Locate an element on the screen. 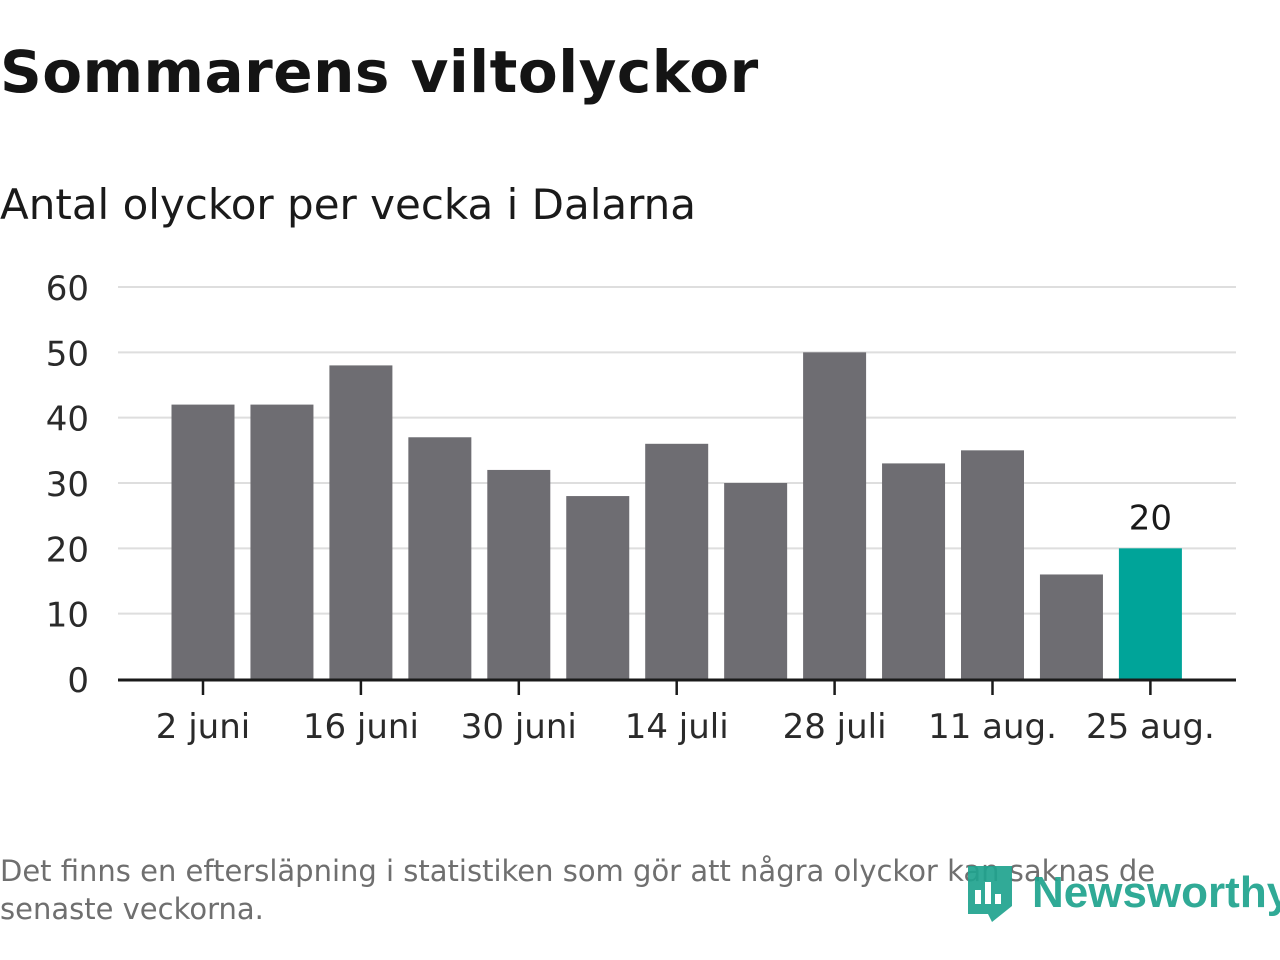 The image size is (1280, 960). y-tick-label: 30 is located at coordinates (67, 485).